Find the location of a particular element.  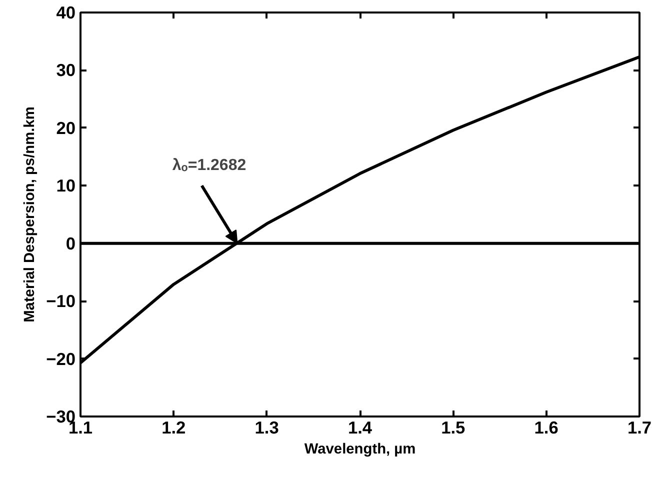

y-tick-label: −10 is located at coordinates (61, 301).